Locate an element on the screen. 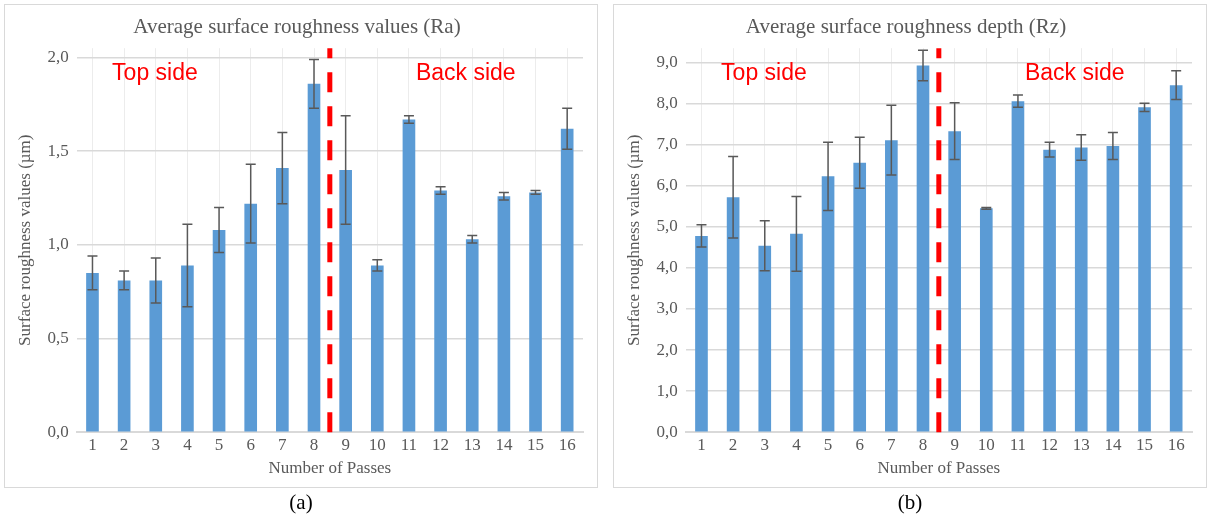  text: (a) is located at coordinates (301, 502).